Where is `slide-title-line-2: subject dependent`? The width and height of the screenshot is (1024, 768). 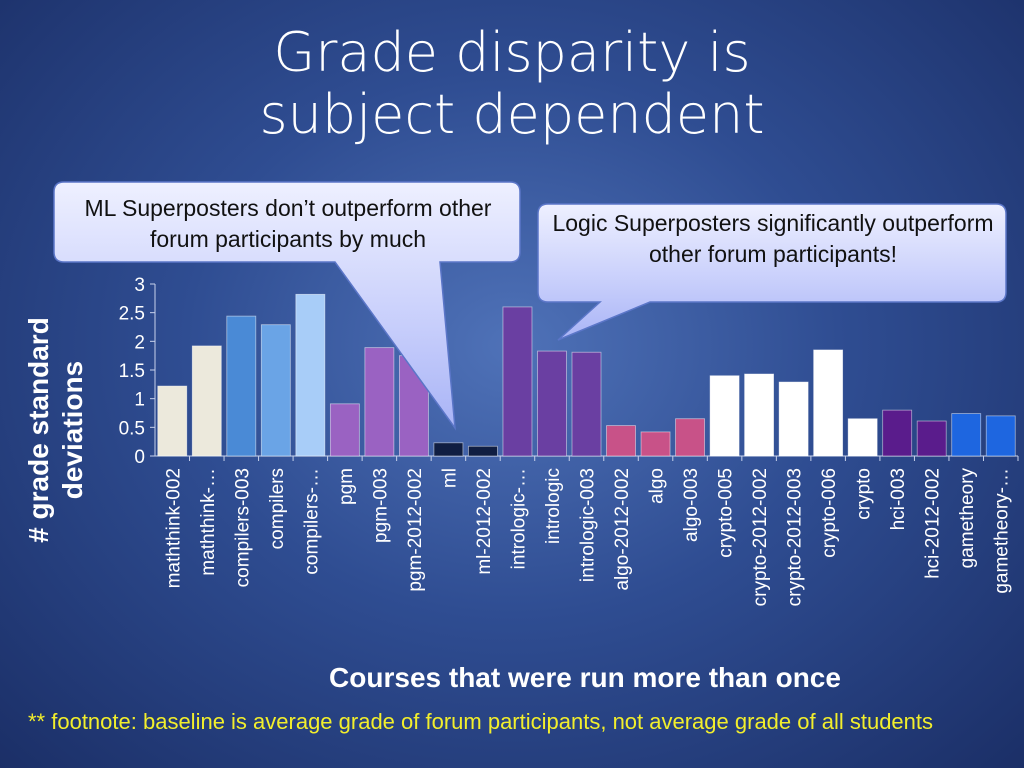
slide-title-line-2: subject dependent is located at coordinates (512, 114).